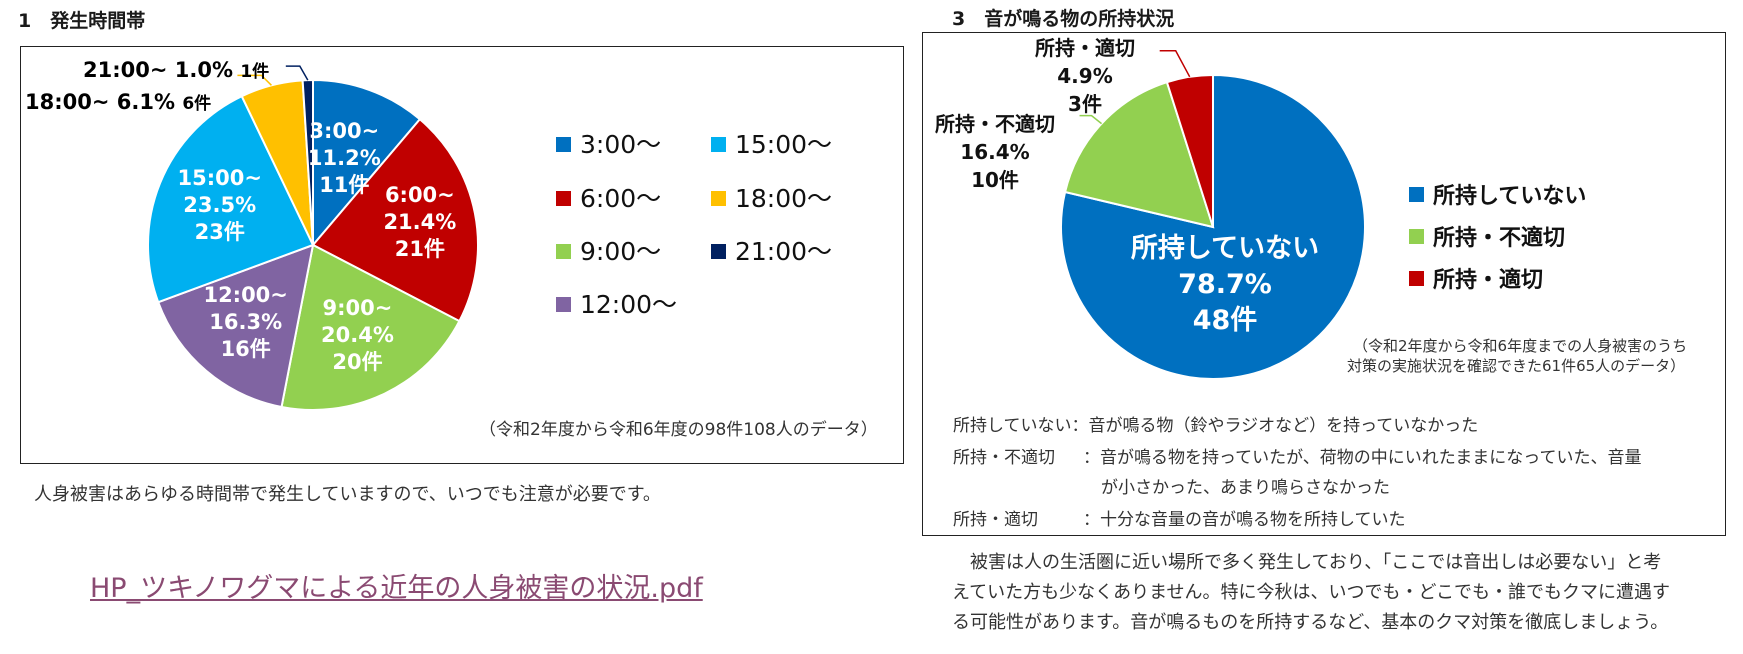 The image size is (1743, 654). What do you see at coordinates (419, 222) in the screenshot?
I see `time-slice-label-2: 6:00~ 21.4% 21件` at bounding box center [419, 222].